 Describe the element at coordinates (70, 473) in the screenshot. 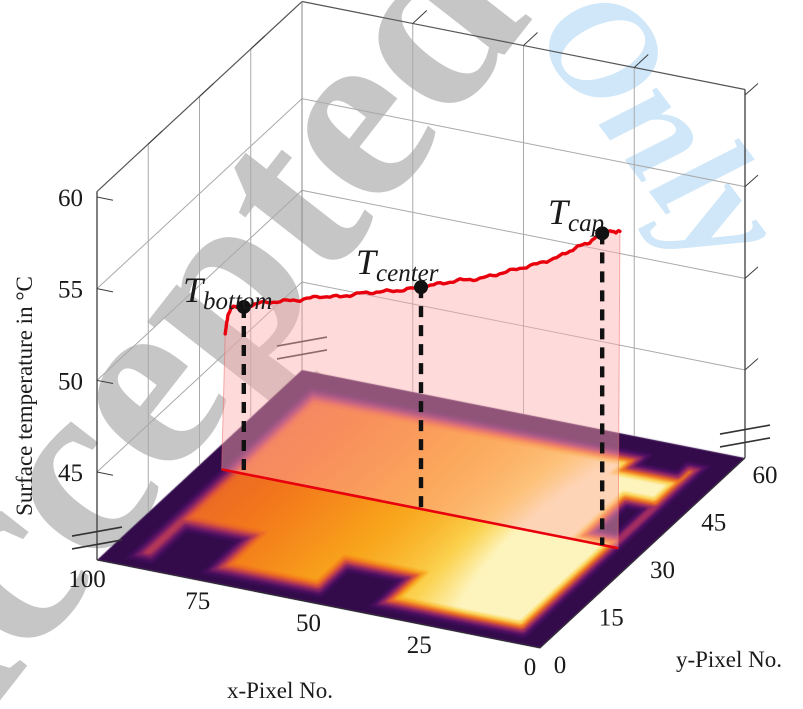

I see `z-tick-label: 45` at that location.